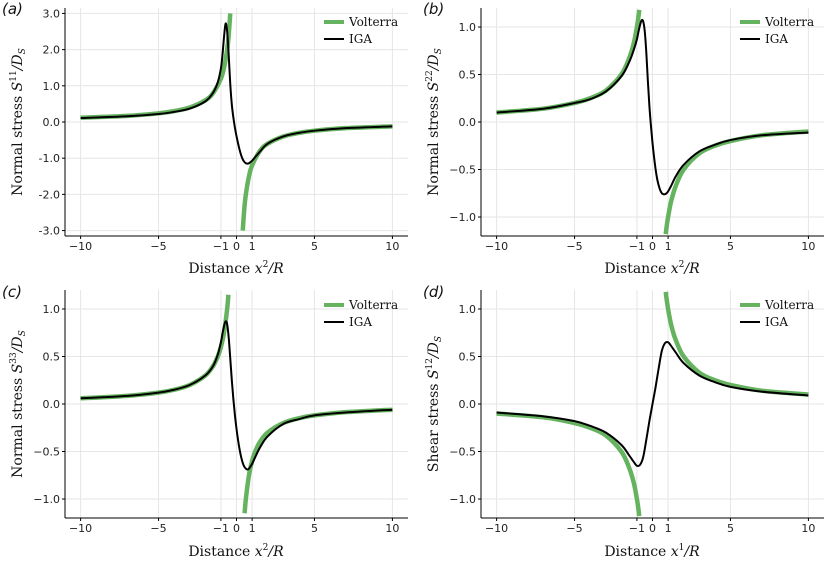 The height and width of the screenshot is (569, 831). What do you see at coordinates (18, 404) in the screenshot?
I see `y-axis-label: Normal stress S33/DS` at bounding box center [18, 404].